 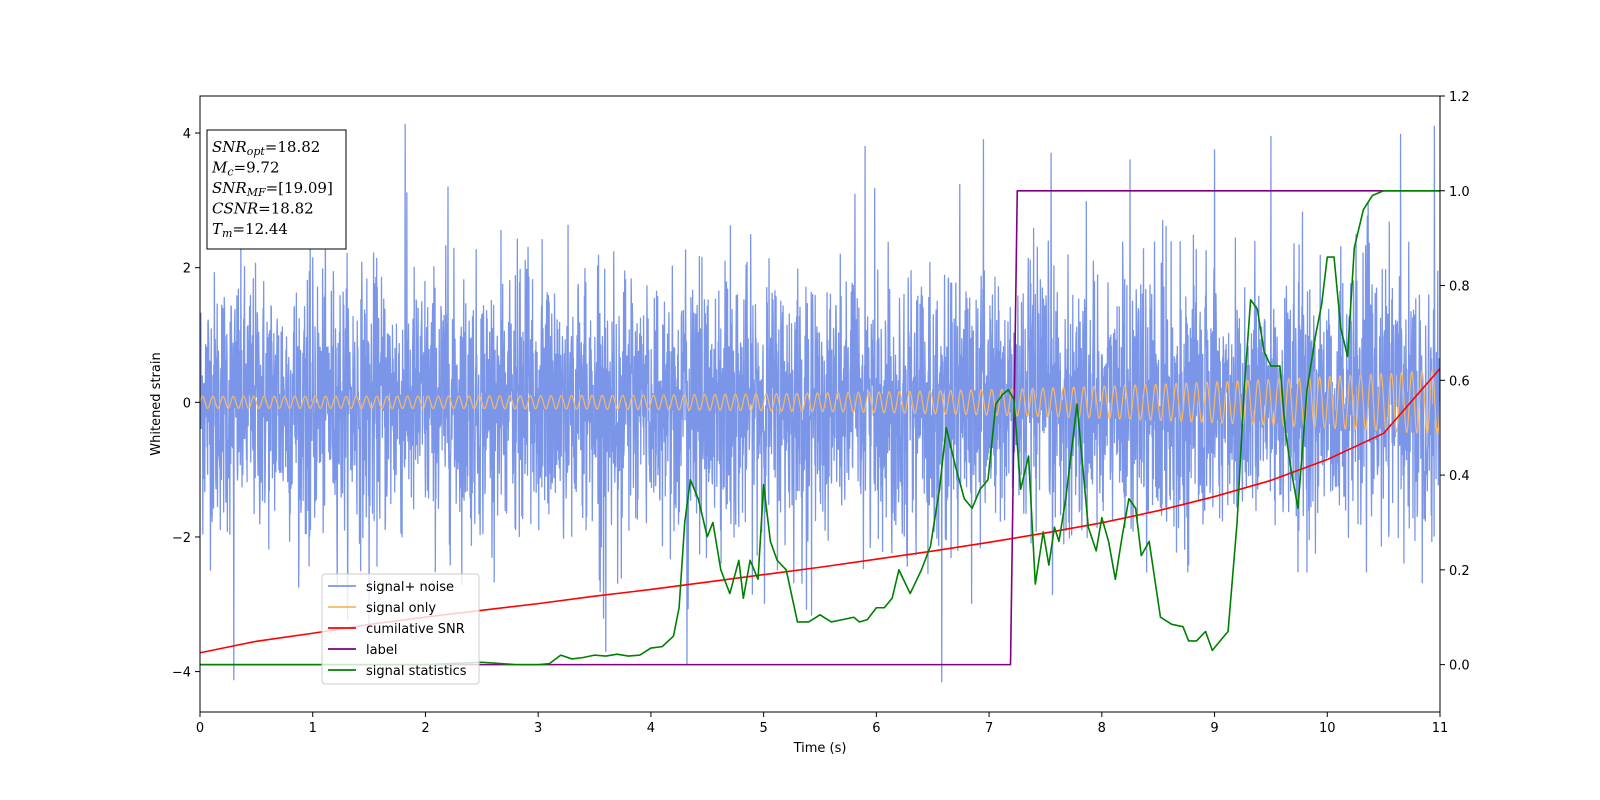 I want to click on x-tick-label: 8, so click(x=1102, y=728).